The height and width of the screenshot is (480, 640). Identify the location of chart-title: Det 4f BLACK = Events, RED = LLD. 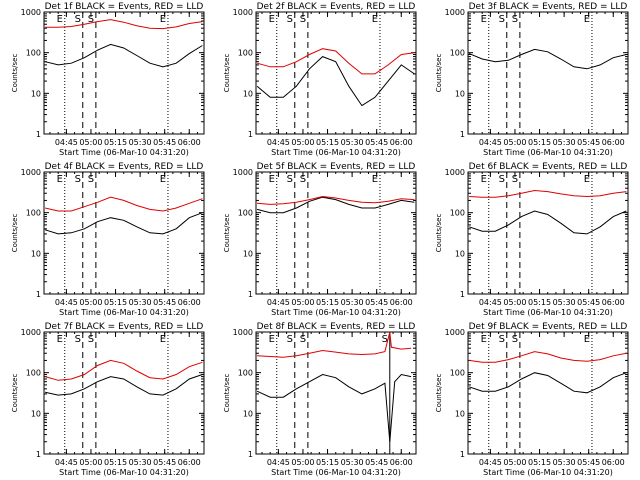
(124, 167).